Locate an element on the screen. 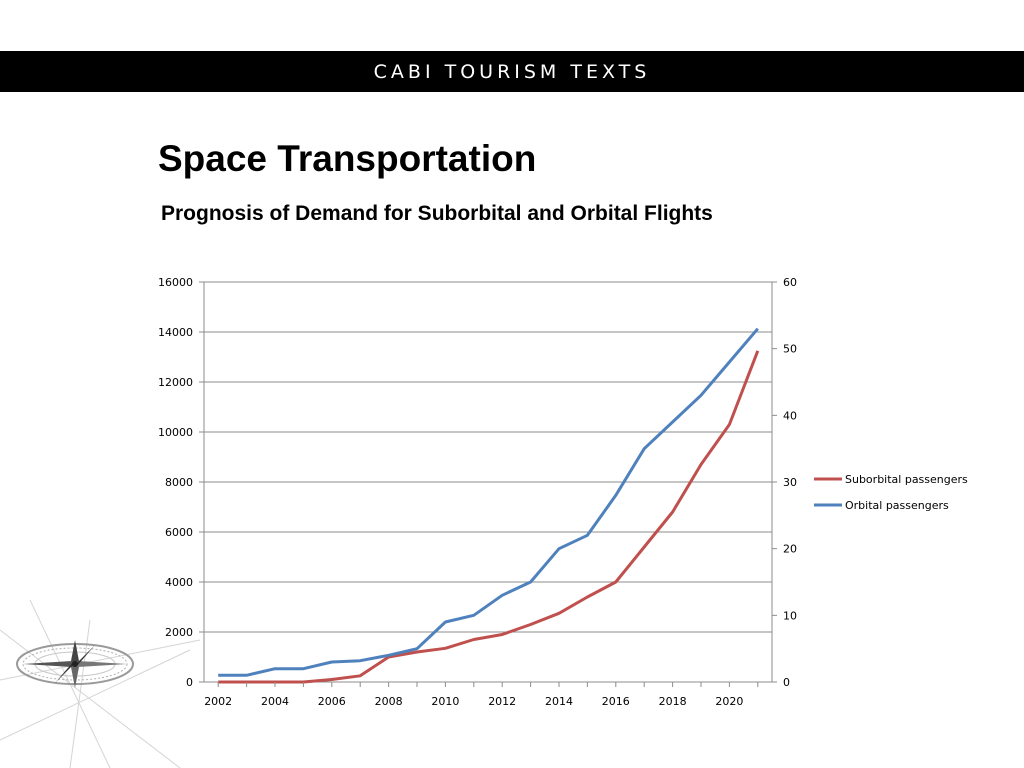 The width and height of the screenshot is (1024, 768). y-left-tick-label: 0 is located at coordinates (189, 682).